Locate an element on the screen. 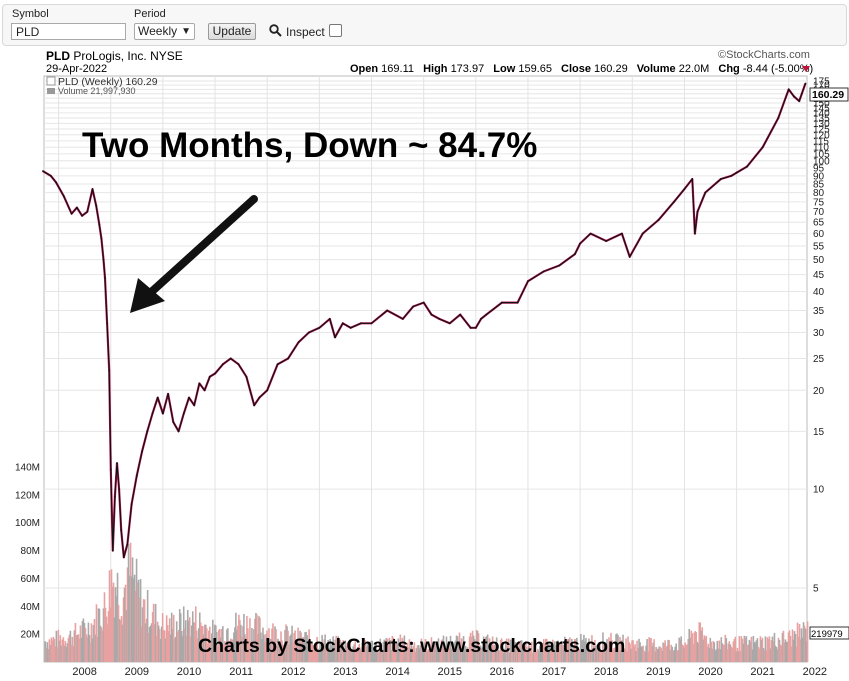 The height and width of the screenshot is (681, 849). symbol-input: PLD is located at coordinates (68, 31).